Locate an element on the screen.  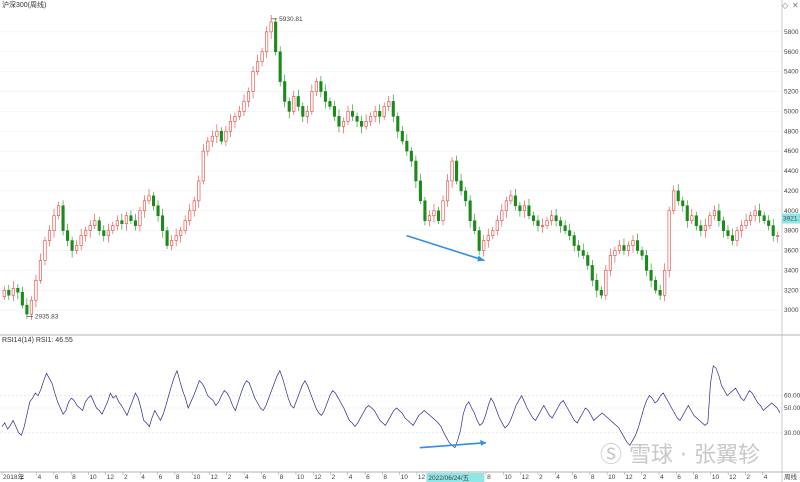
price-tick-label: 4600 is located at coordinates (791, 151).